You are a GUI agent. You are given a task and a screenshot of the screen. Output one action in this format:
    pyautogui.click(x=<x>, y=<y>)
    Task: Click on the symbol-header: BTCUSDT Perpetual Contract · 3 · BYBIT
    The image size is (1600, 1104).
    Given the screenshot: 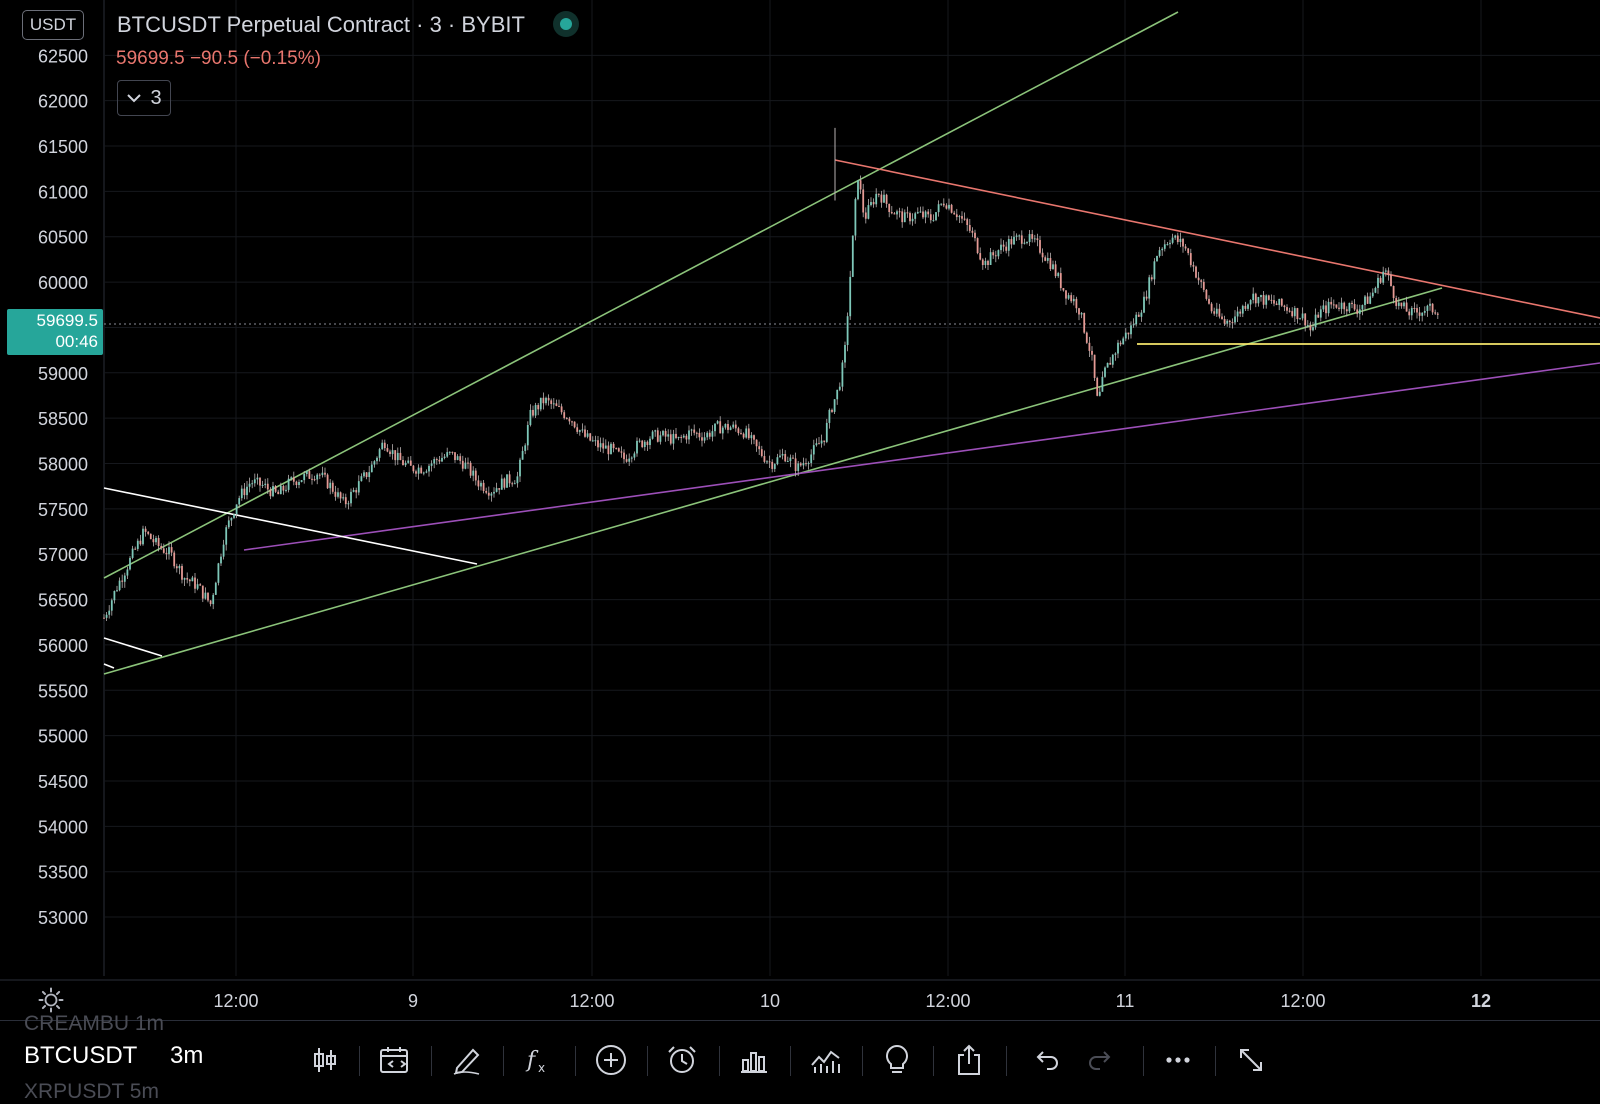 What is the action you would take?
    pyautogui.click(x=348, y=25)
    